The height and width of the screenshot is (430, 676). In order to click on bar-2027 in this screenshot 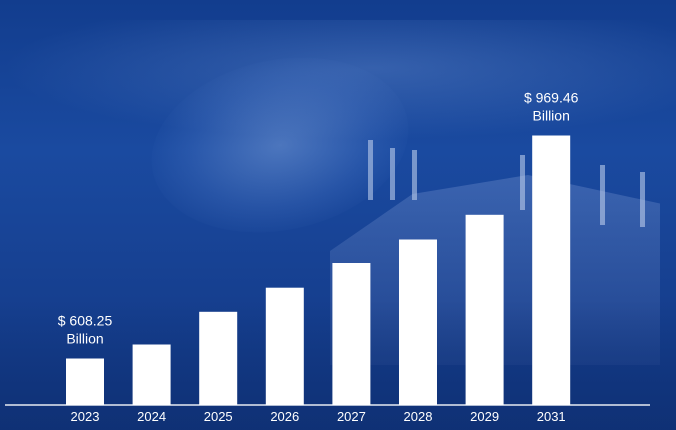, I will do `click(351, 334)`.